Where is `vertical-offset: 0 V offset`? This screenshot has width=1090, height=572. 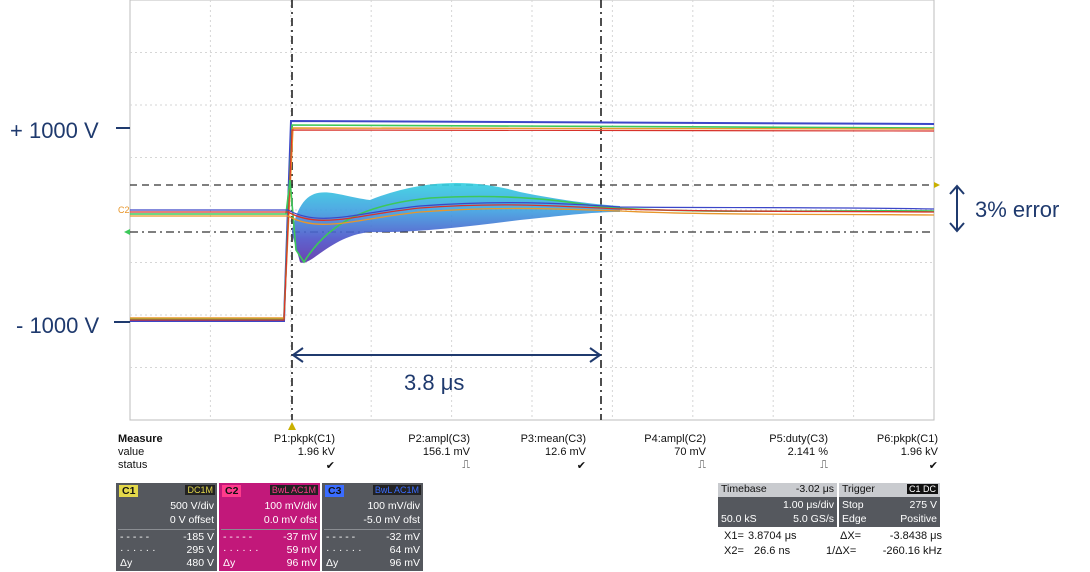
vertical-offset: 0 V offset is located at coordinates (191, 520).